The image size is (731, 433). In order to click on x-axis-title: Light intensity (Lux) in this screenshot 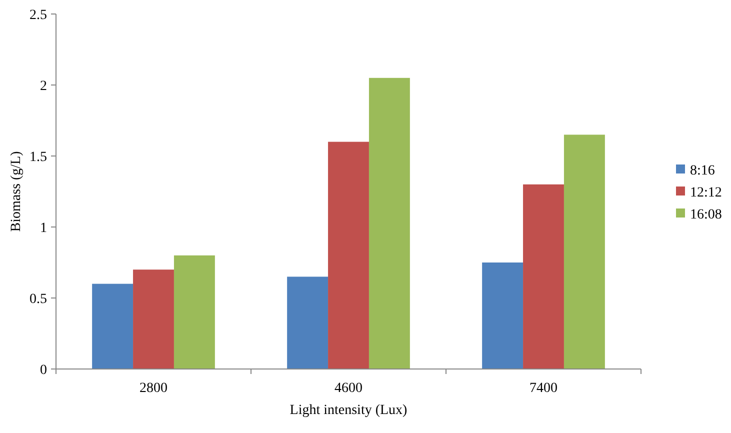, I will do `click(349, 410)`.